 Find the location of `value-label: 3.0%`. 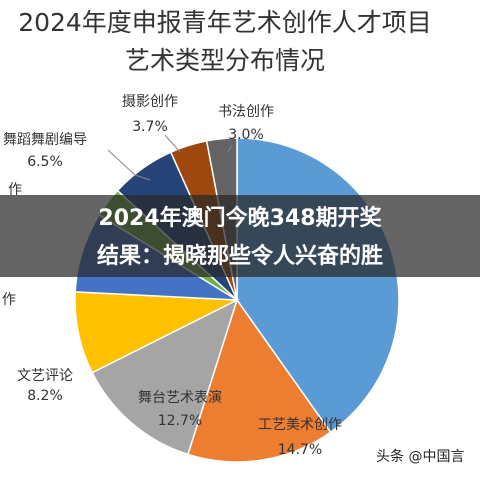

value-label: 3.0% is located at coordinates (246, 135).